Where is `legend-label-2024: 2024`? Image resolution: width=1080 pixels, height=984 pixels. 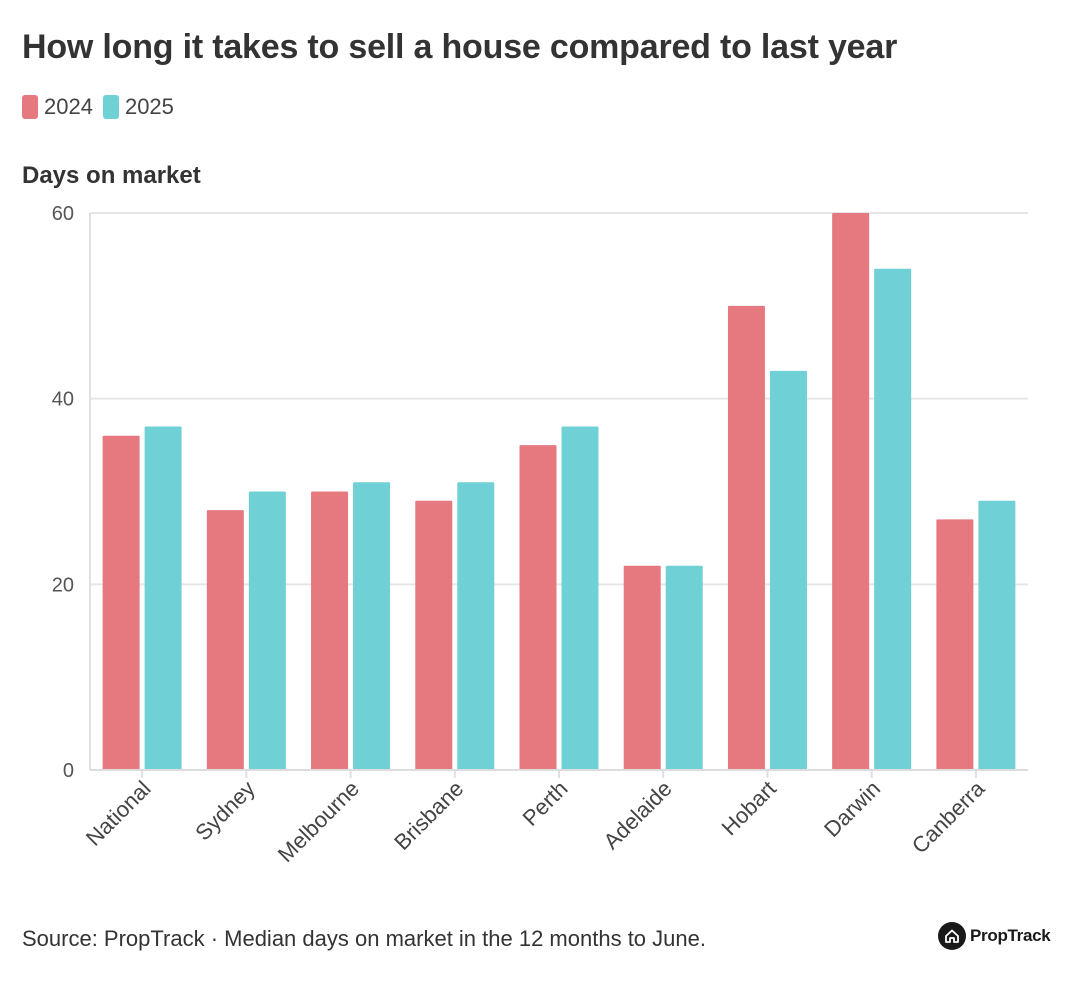 legend-label-2024: 2024 is located at coordinates (68, 106).